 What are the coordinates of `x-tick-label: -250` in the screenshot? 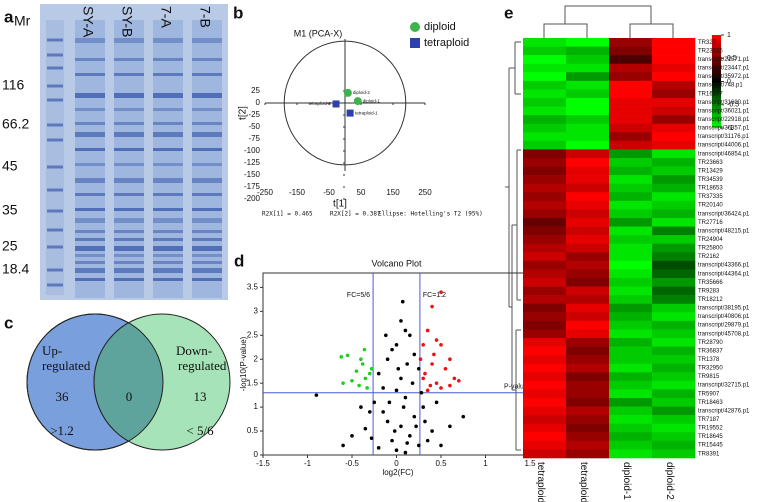 It's located at (265, 192).